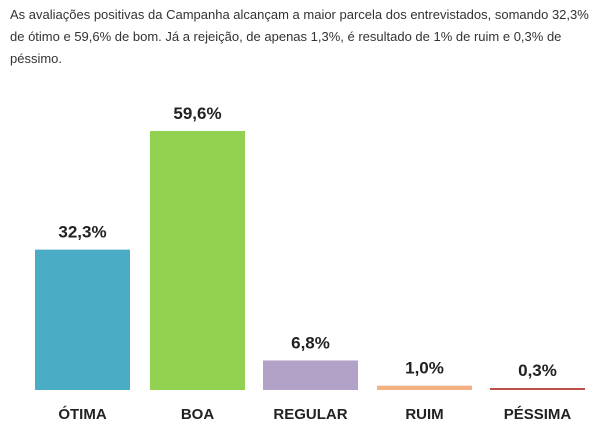  I want to click on value-label-4: 1,0%, so click(424, 368).